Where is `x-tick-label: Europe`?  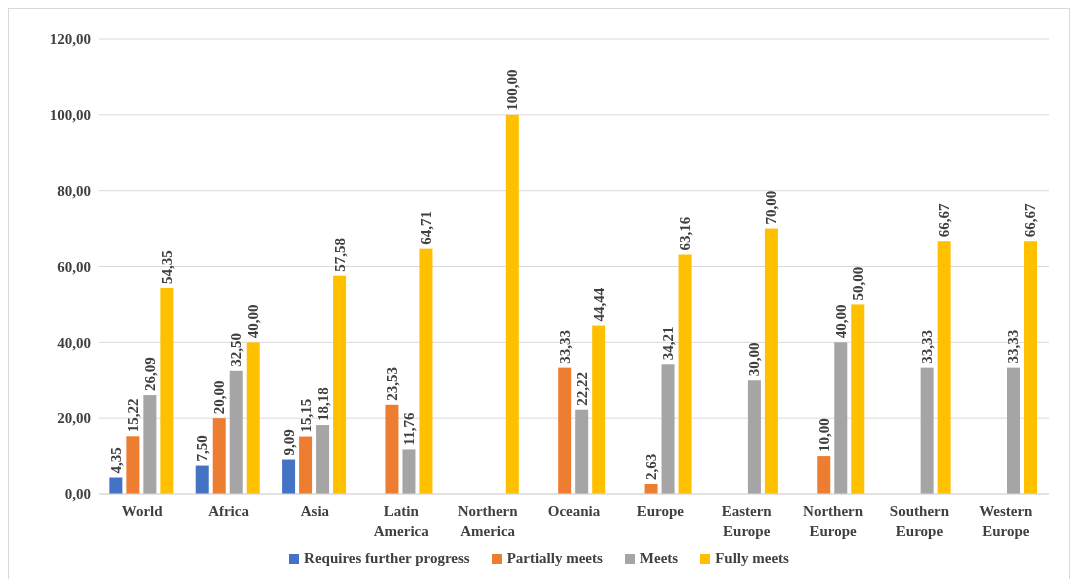
x-tick-label: Europe is located at coordinates (660, 511).